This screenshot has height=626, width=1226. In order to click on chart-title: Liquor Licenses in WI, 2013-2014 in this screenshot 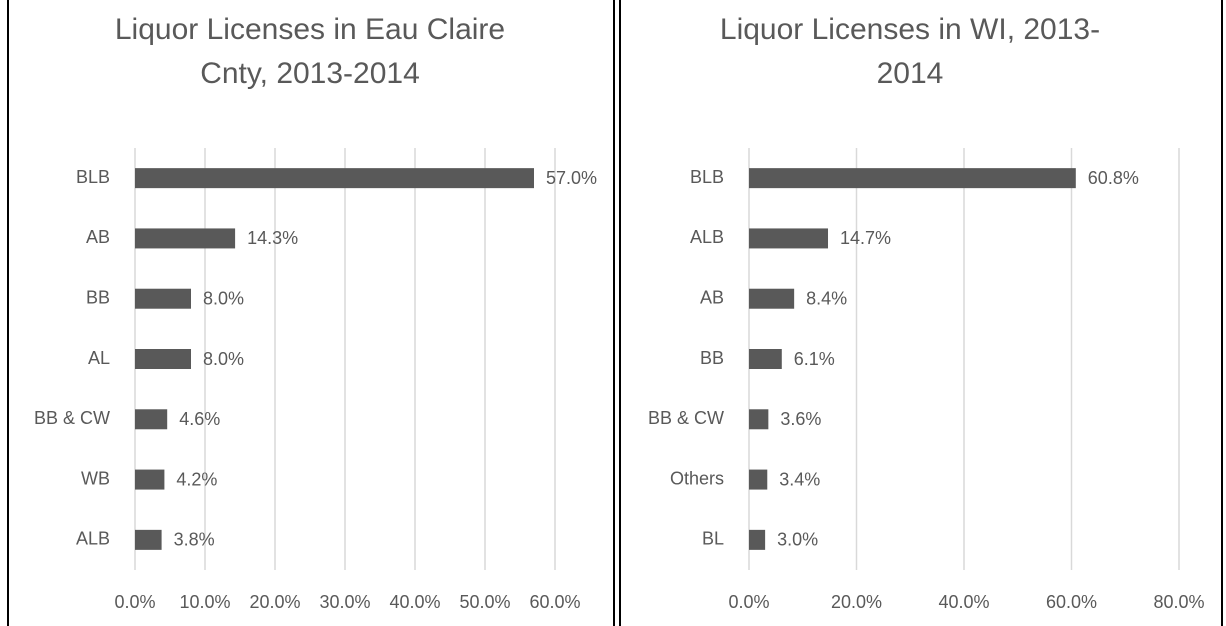, I will do `click(910, 51)`.